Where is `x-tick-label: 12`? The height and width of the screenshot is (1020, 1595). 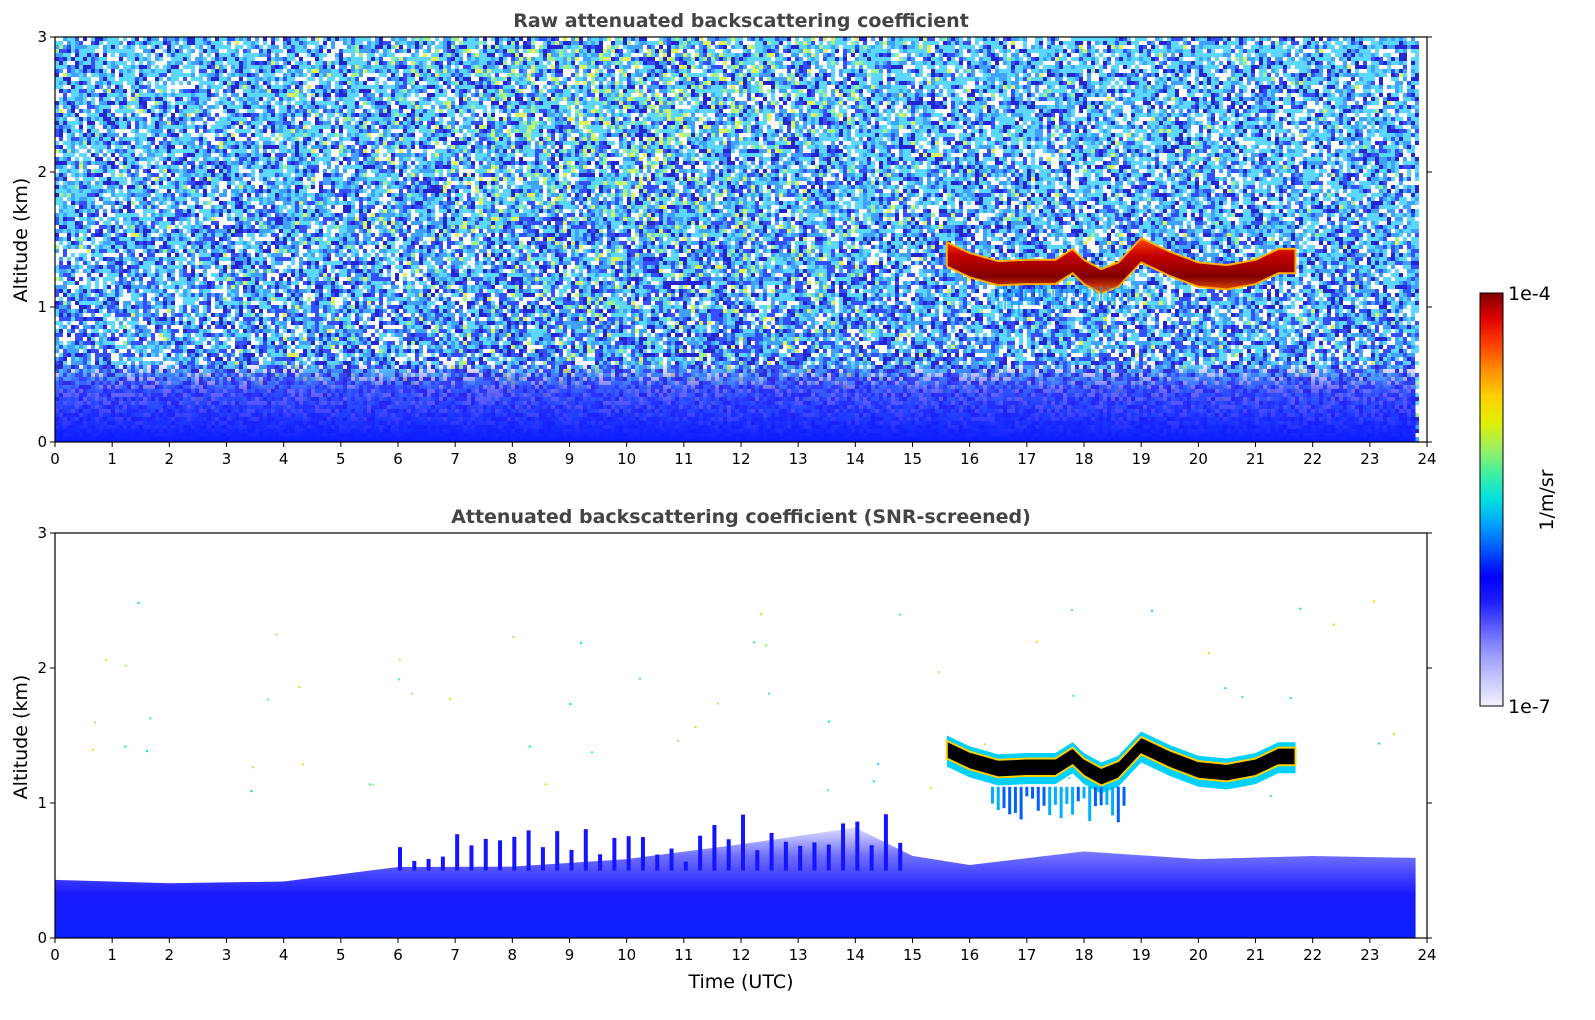
x-tick-label: 12 is located at coordinates (740, 459).